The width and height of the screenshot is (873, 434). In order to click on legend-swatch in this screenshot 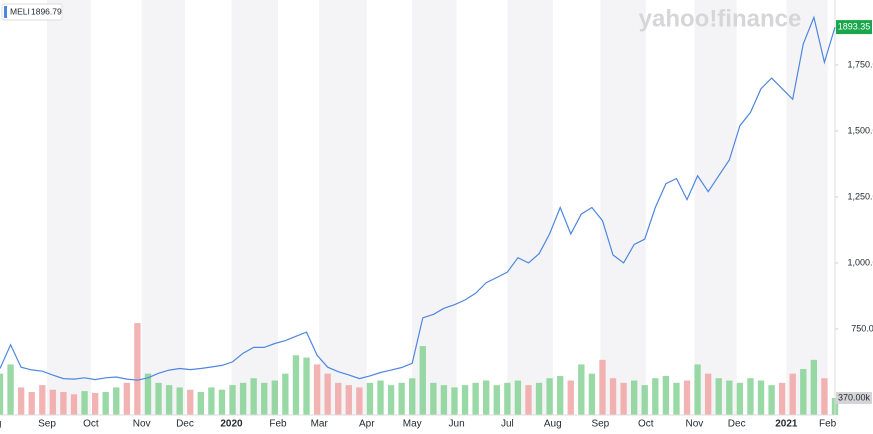, I will do `click(5, 12)`.